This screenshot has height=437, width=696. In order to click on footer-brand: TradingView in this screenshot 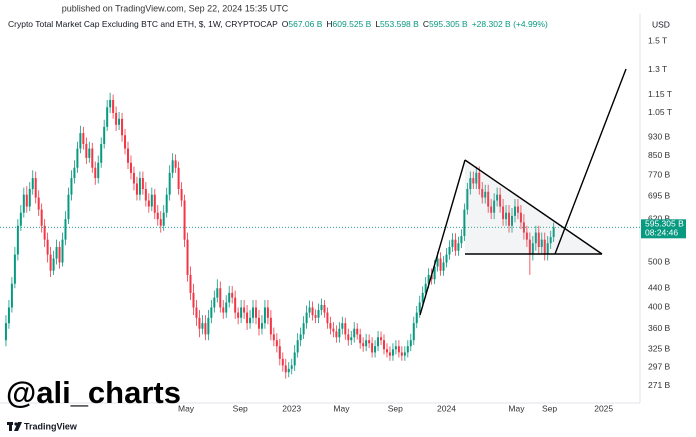, I will do `click(51, 426)`.